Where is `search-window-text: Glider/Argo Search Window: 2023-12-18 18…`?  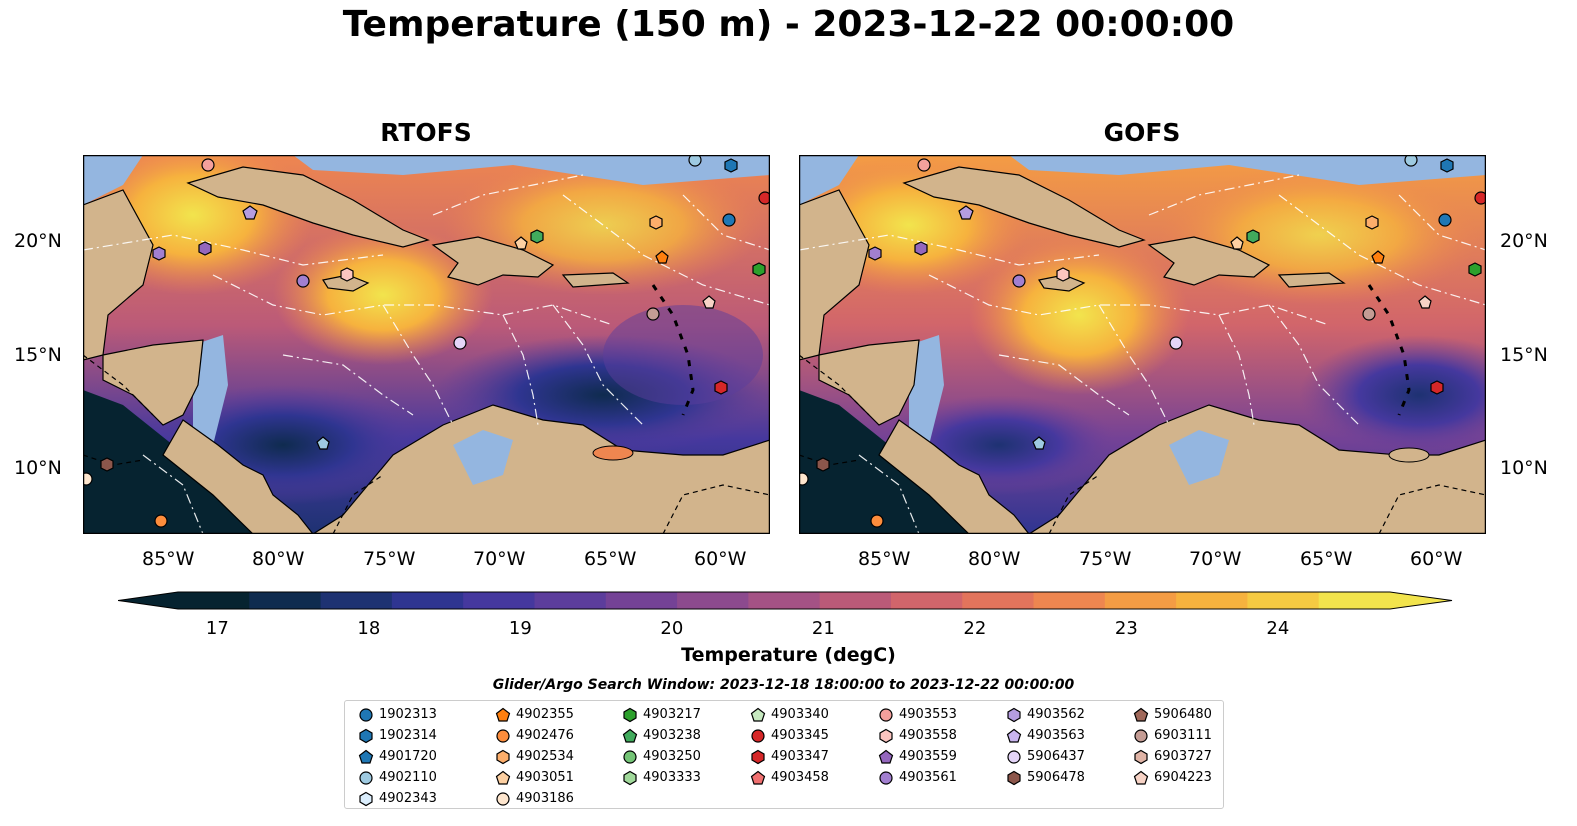
search-window-text: Glider/Argo Search Window: 2023-12-18 18… is located at coordinates (783, 685).